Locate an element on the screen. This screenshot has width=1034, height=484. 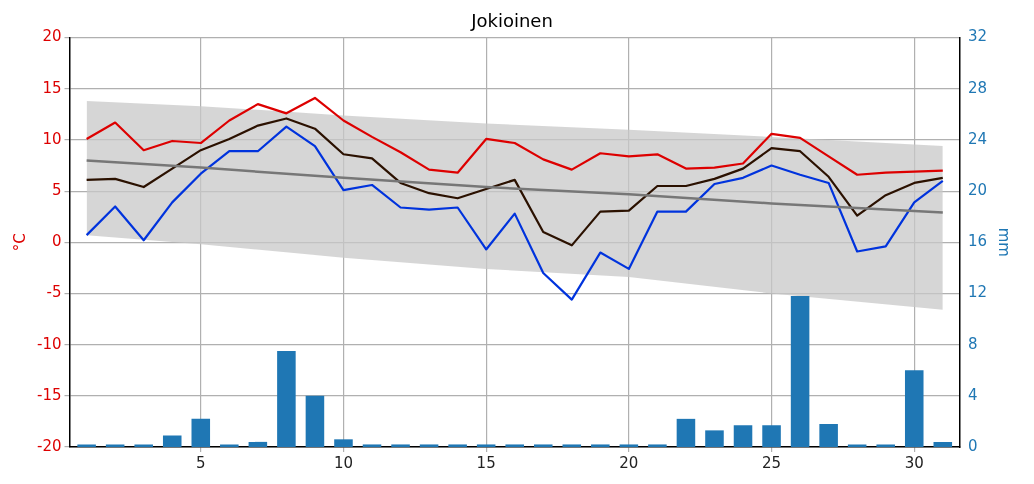
x-tick-label: 30 is located at coordinates (914, 462).